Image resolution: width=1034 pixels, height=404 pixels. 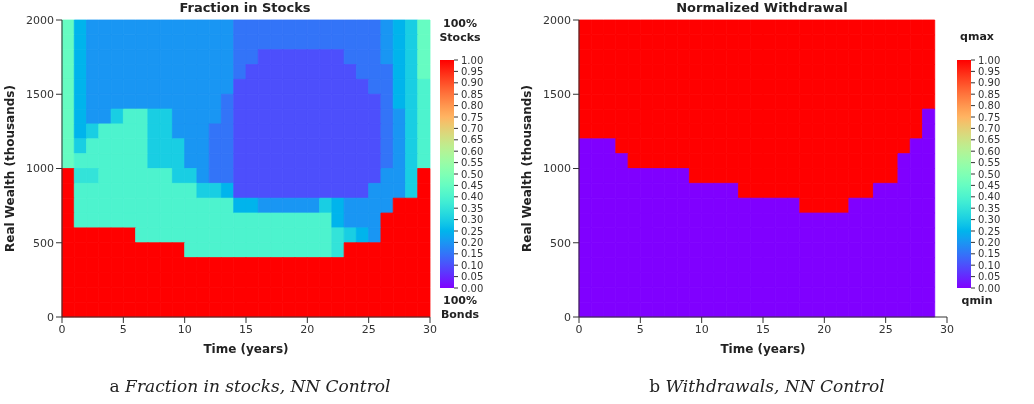 I want to click on text: 100% Bonds, so click(x=460, y=307).